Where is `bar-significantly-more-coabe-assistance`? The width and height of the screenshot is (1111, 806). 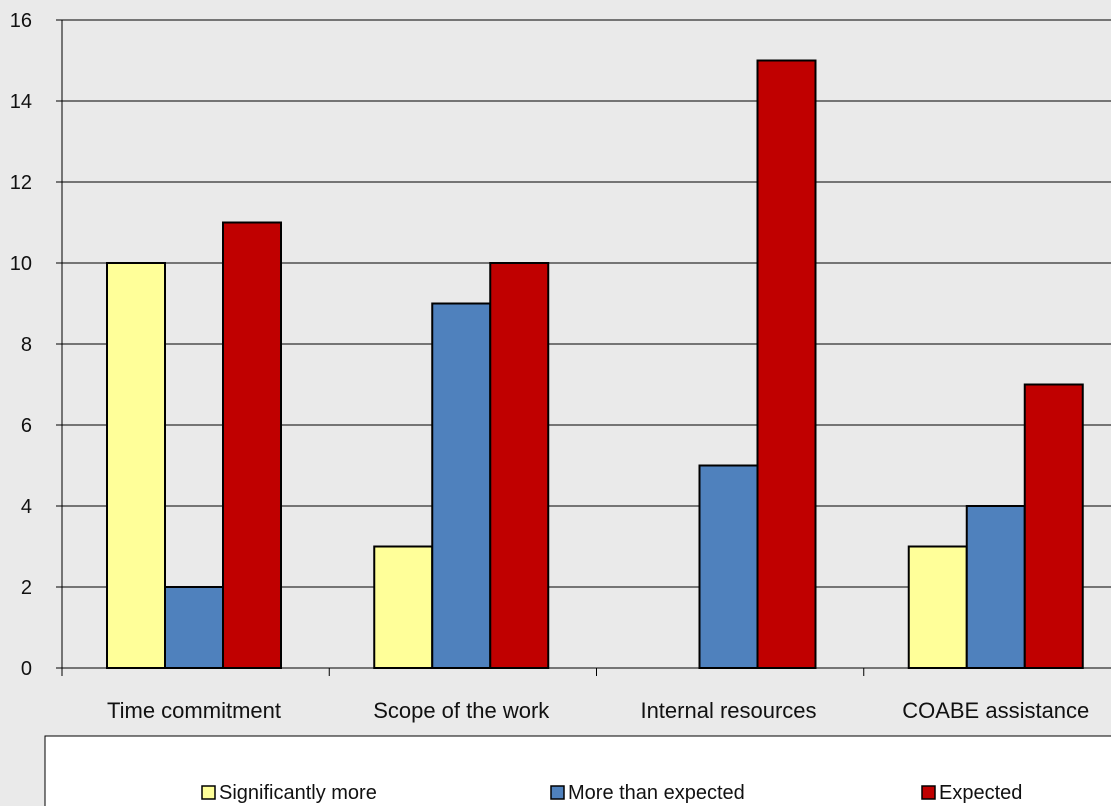
bar-significantly-more-coabe-assistance is located at coordinates (937, 607).